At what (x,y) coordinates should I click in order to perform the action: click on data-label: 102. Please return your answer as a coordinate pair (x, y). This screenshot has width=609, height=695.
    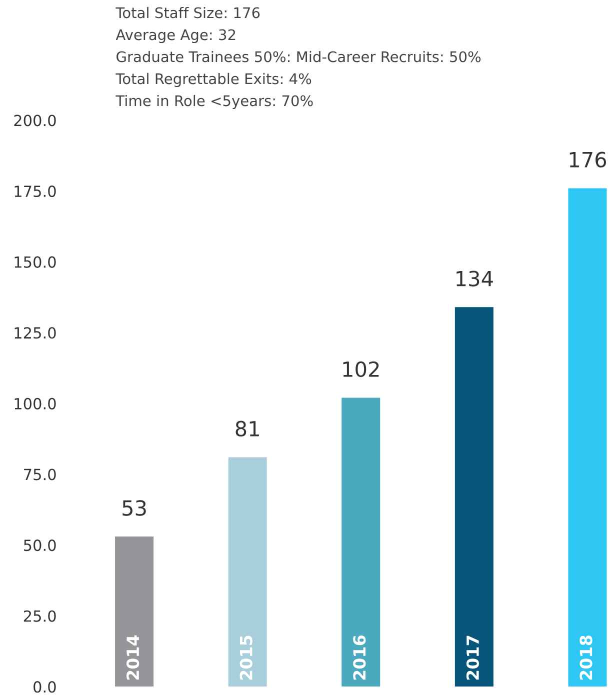
    Looking at the image, I should click on (361, 369).